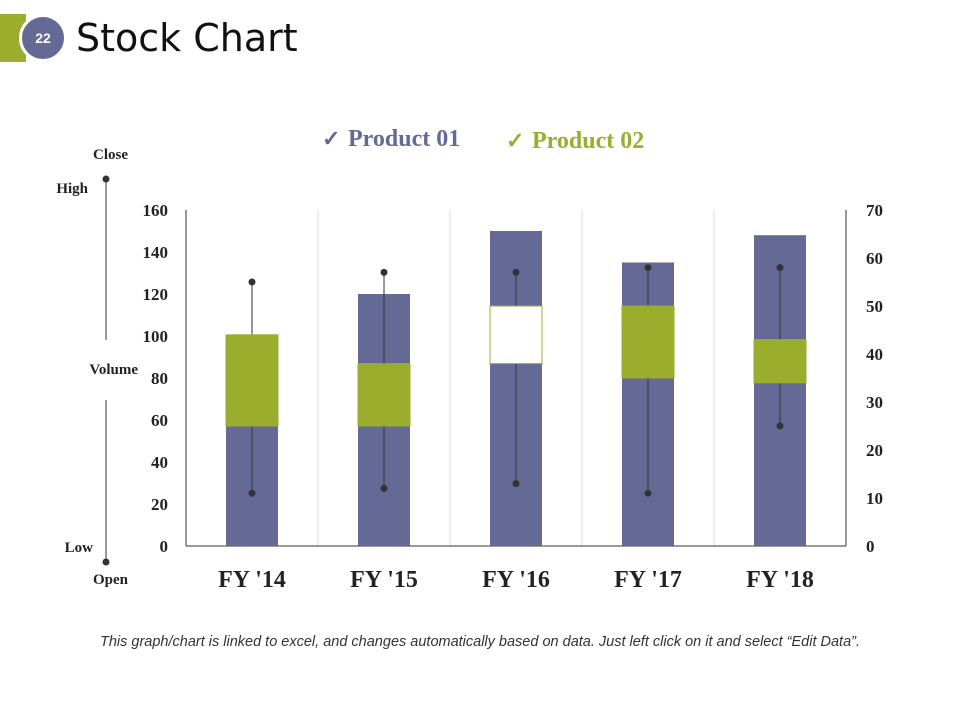  Describe the element at coordinates (113, 370) in the screenshot. I see `side-legend-volume: Volume` at that location.